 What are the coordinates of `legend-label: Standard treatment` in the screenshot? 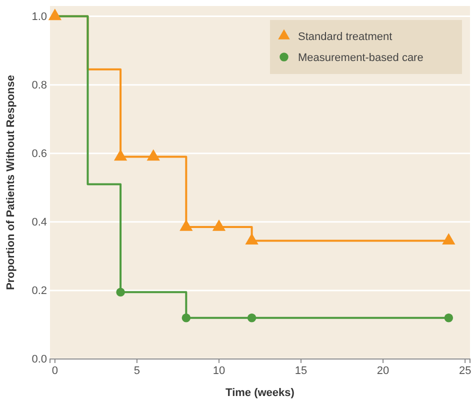 It's located at (345, 37).